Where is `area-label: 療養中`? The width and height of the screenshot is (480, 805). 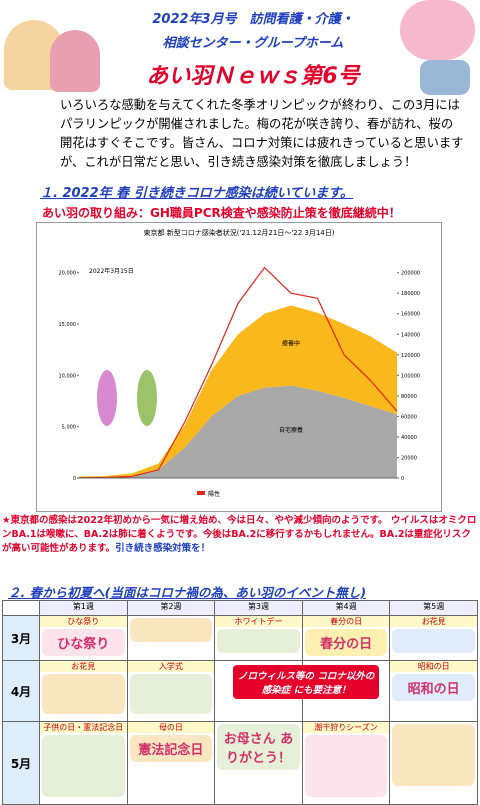 area-label: 療養中 is located at coordinates (291, 344).